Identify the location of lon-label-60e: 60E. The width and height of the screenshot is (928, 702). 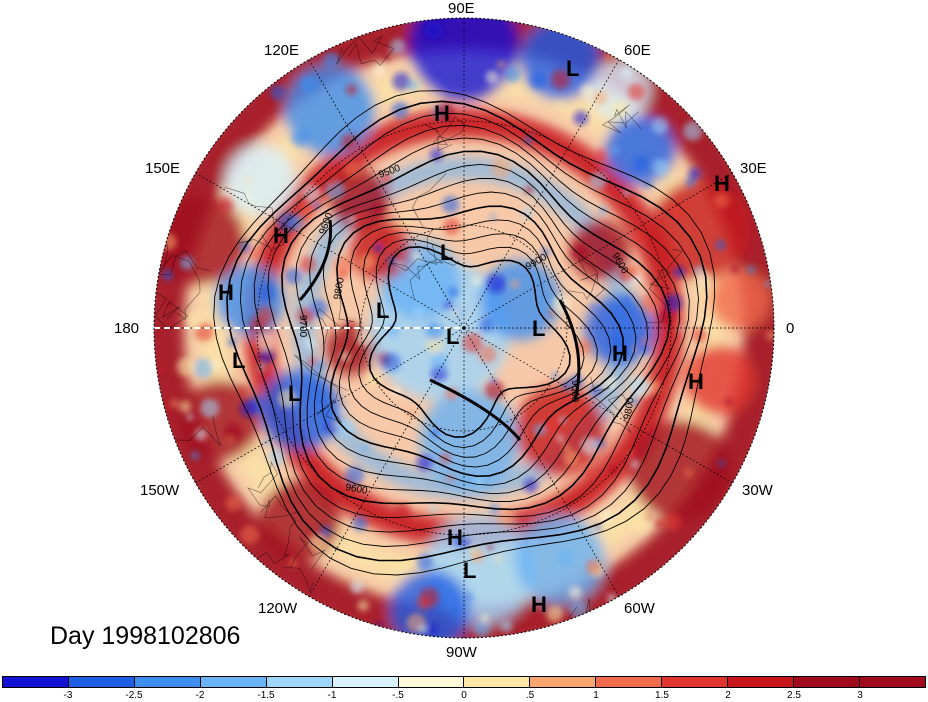
(637, 50).